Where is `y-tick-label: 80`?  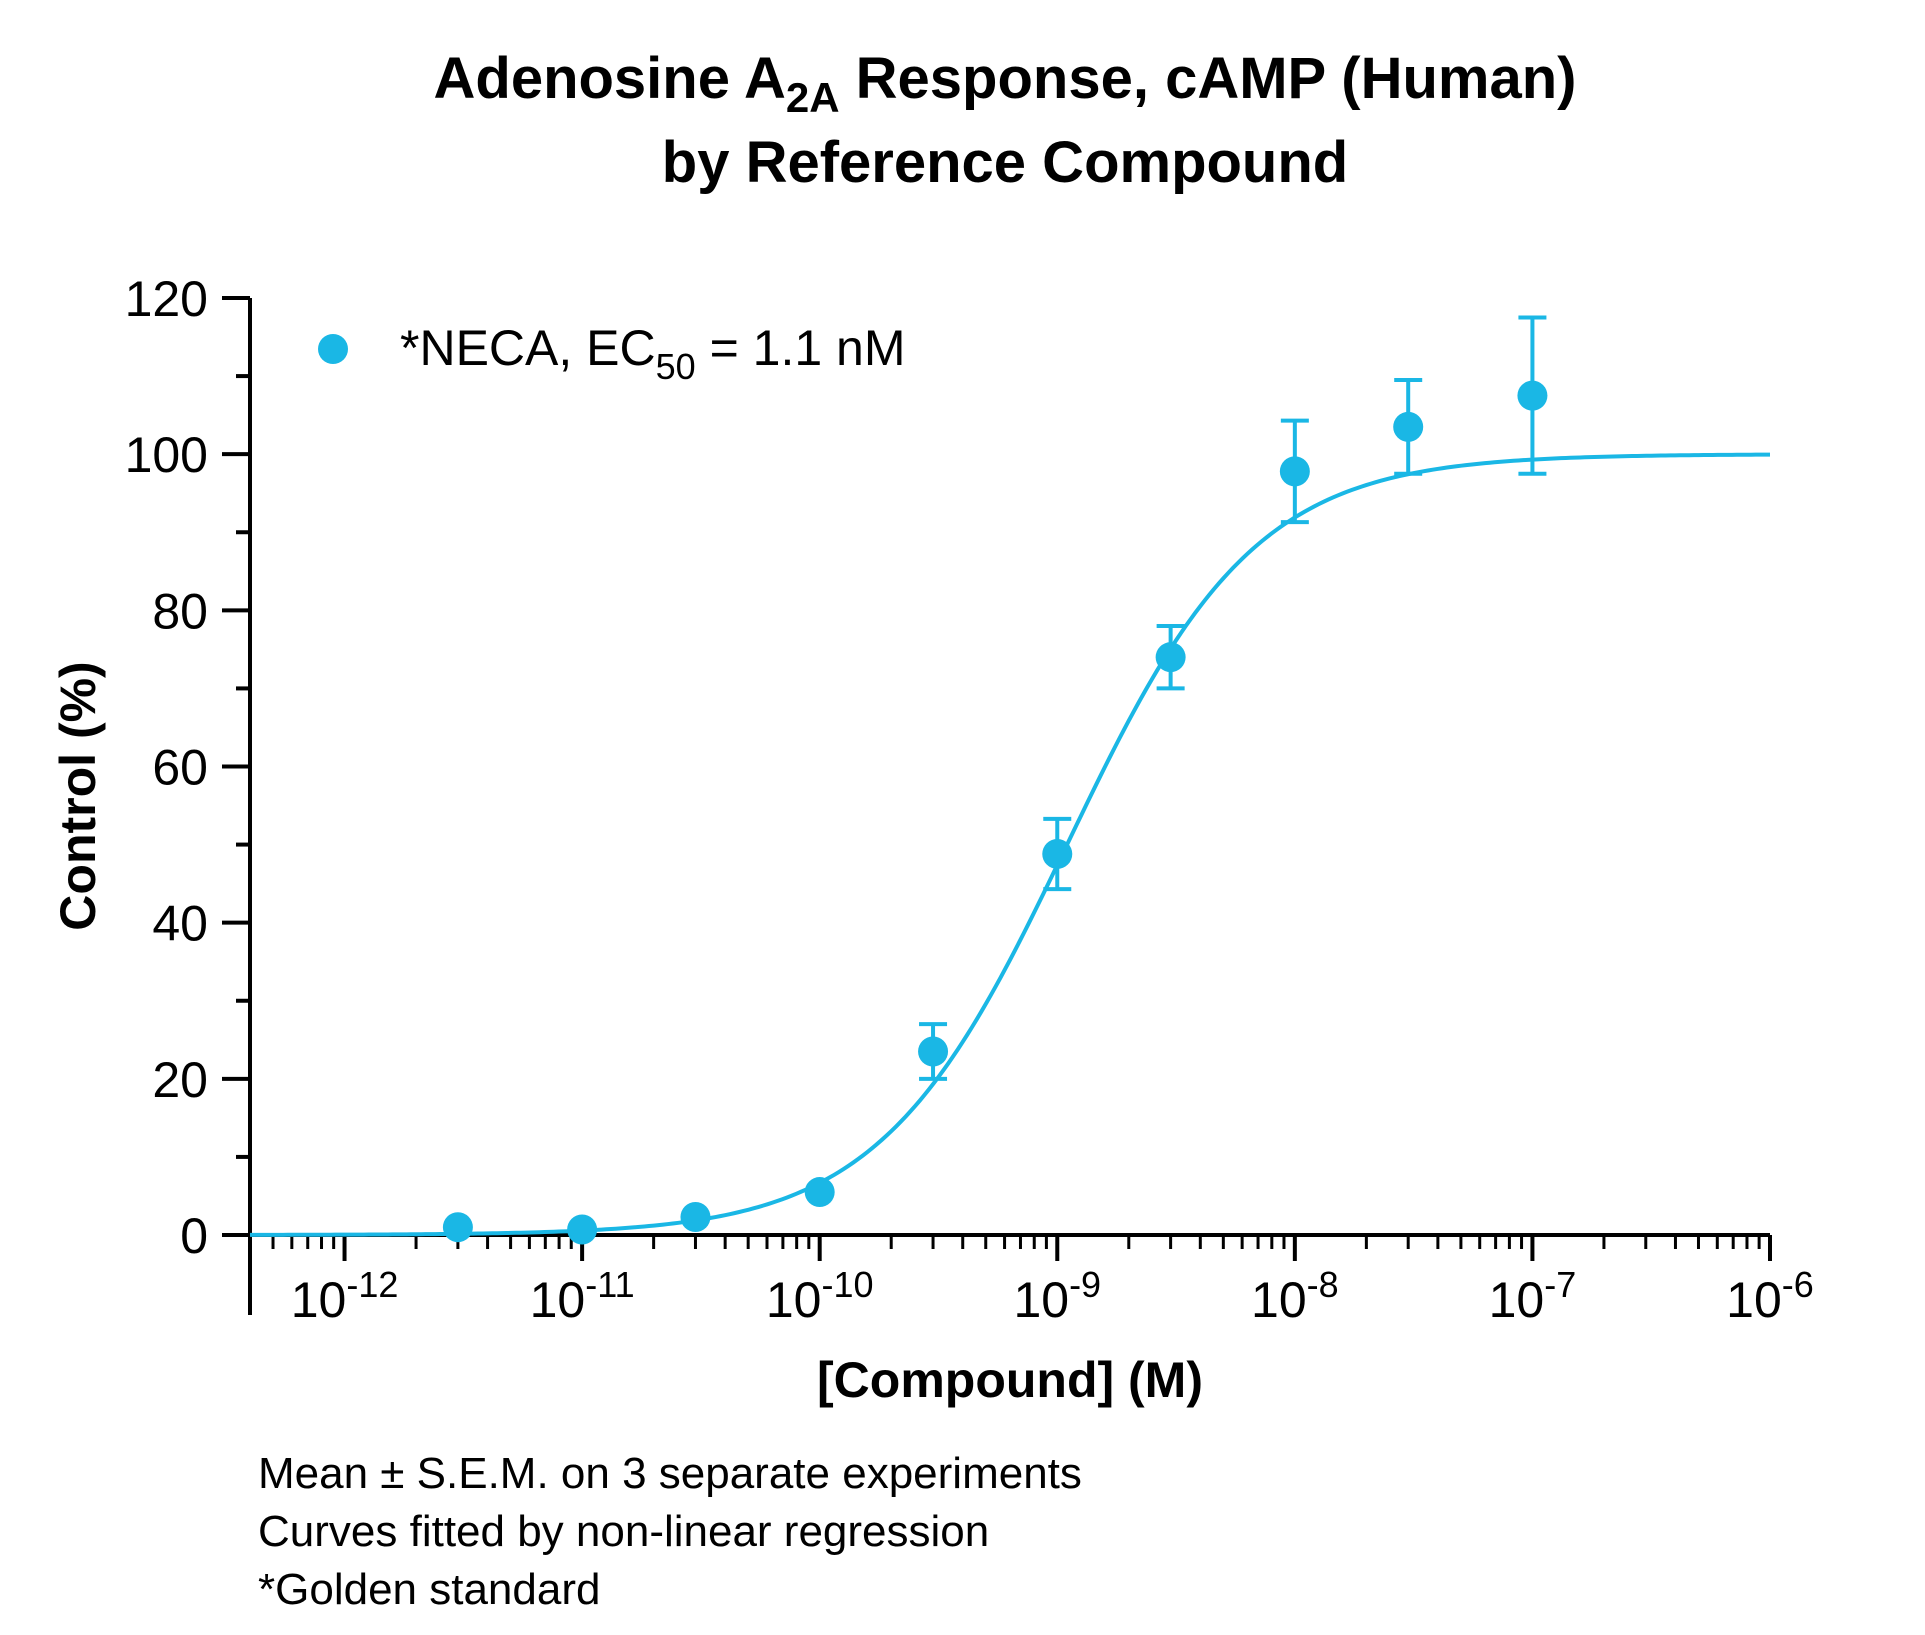
y-tick-label: 80 is located at coordinates (180, 611).